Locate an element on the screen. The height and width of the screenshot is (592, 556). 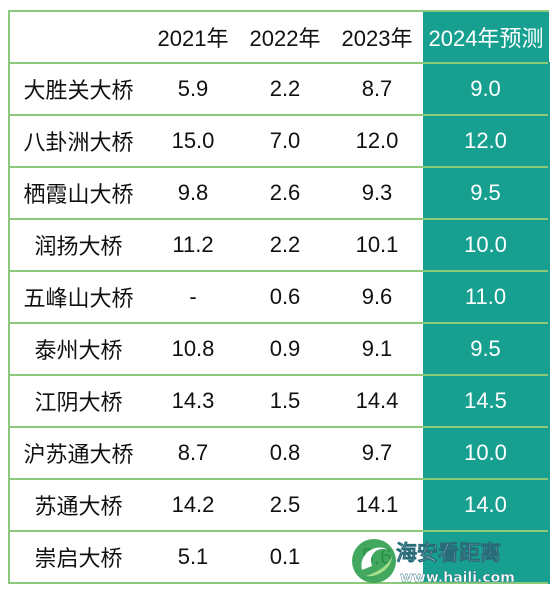
header-row: 2021年 2022年 2023年 2024年预测 is located at coordinates (278, 37).